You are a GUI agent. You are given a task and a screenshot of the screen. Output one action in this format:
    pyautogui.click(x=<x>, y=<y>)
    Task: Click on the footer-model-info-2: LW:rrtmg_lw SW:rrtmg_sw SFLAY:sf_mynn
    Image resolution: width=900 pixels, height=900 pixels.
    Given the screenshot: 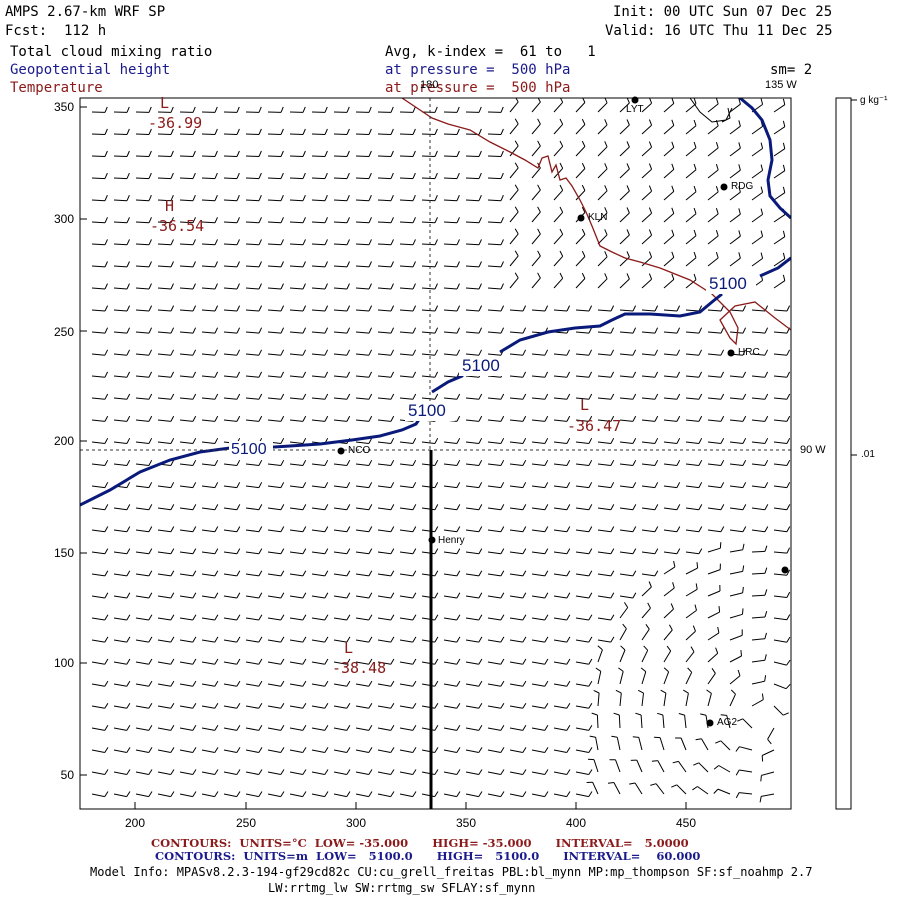 What is the action you would take?
    pyautogui.click(x=402, y=888)
    